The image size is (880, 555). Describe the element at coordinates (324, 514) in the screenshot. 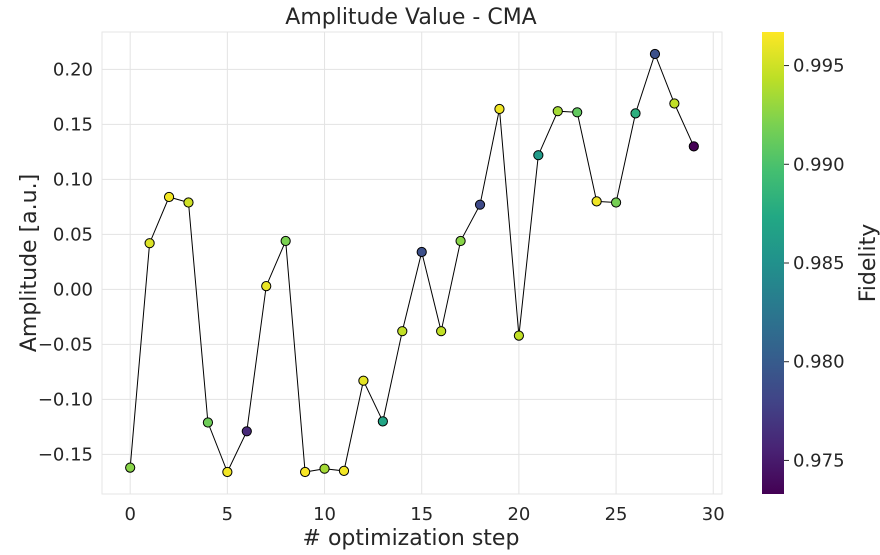

I see `x-tick-label: 10` at that location.